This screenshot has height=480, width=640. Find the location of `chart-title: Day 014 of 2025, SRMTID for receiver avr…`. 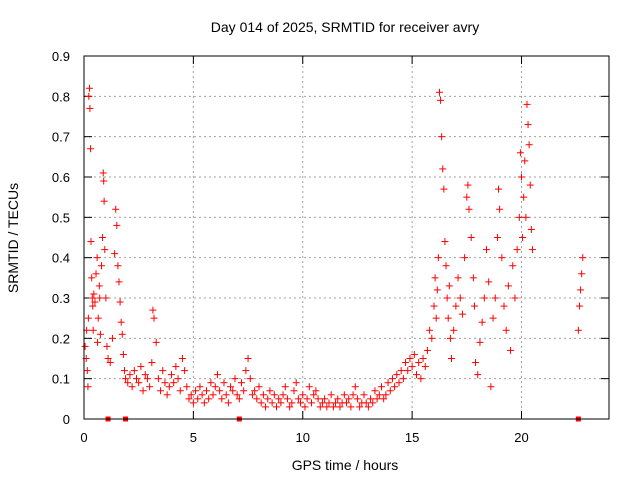

chart-title: Day 014 of 2025, SRMTID for receiver avr… is located at coordinates (345, 27).